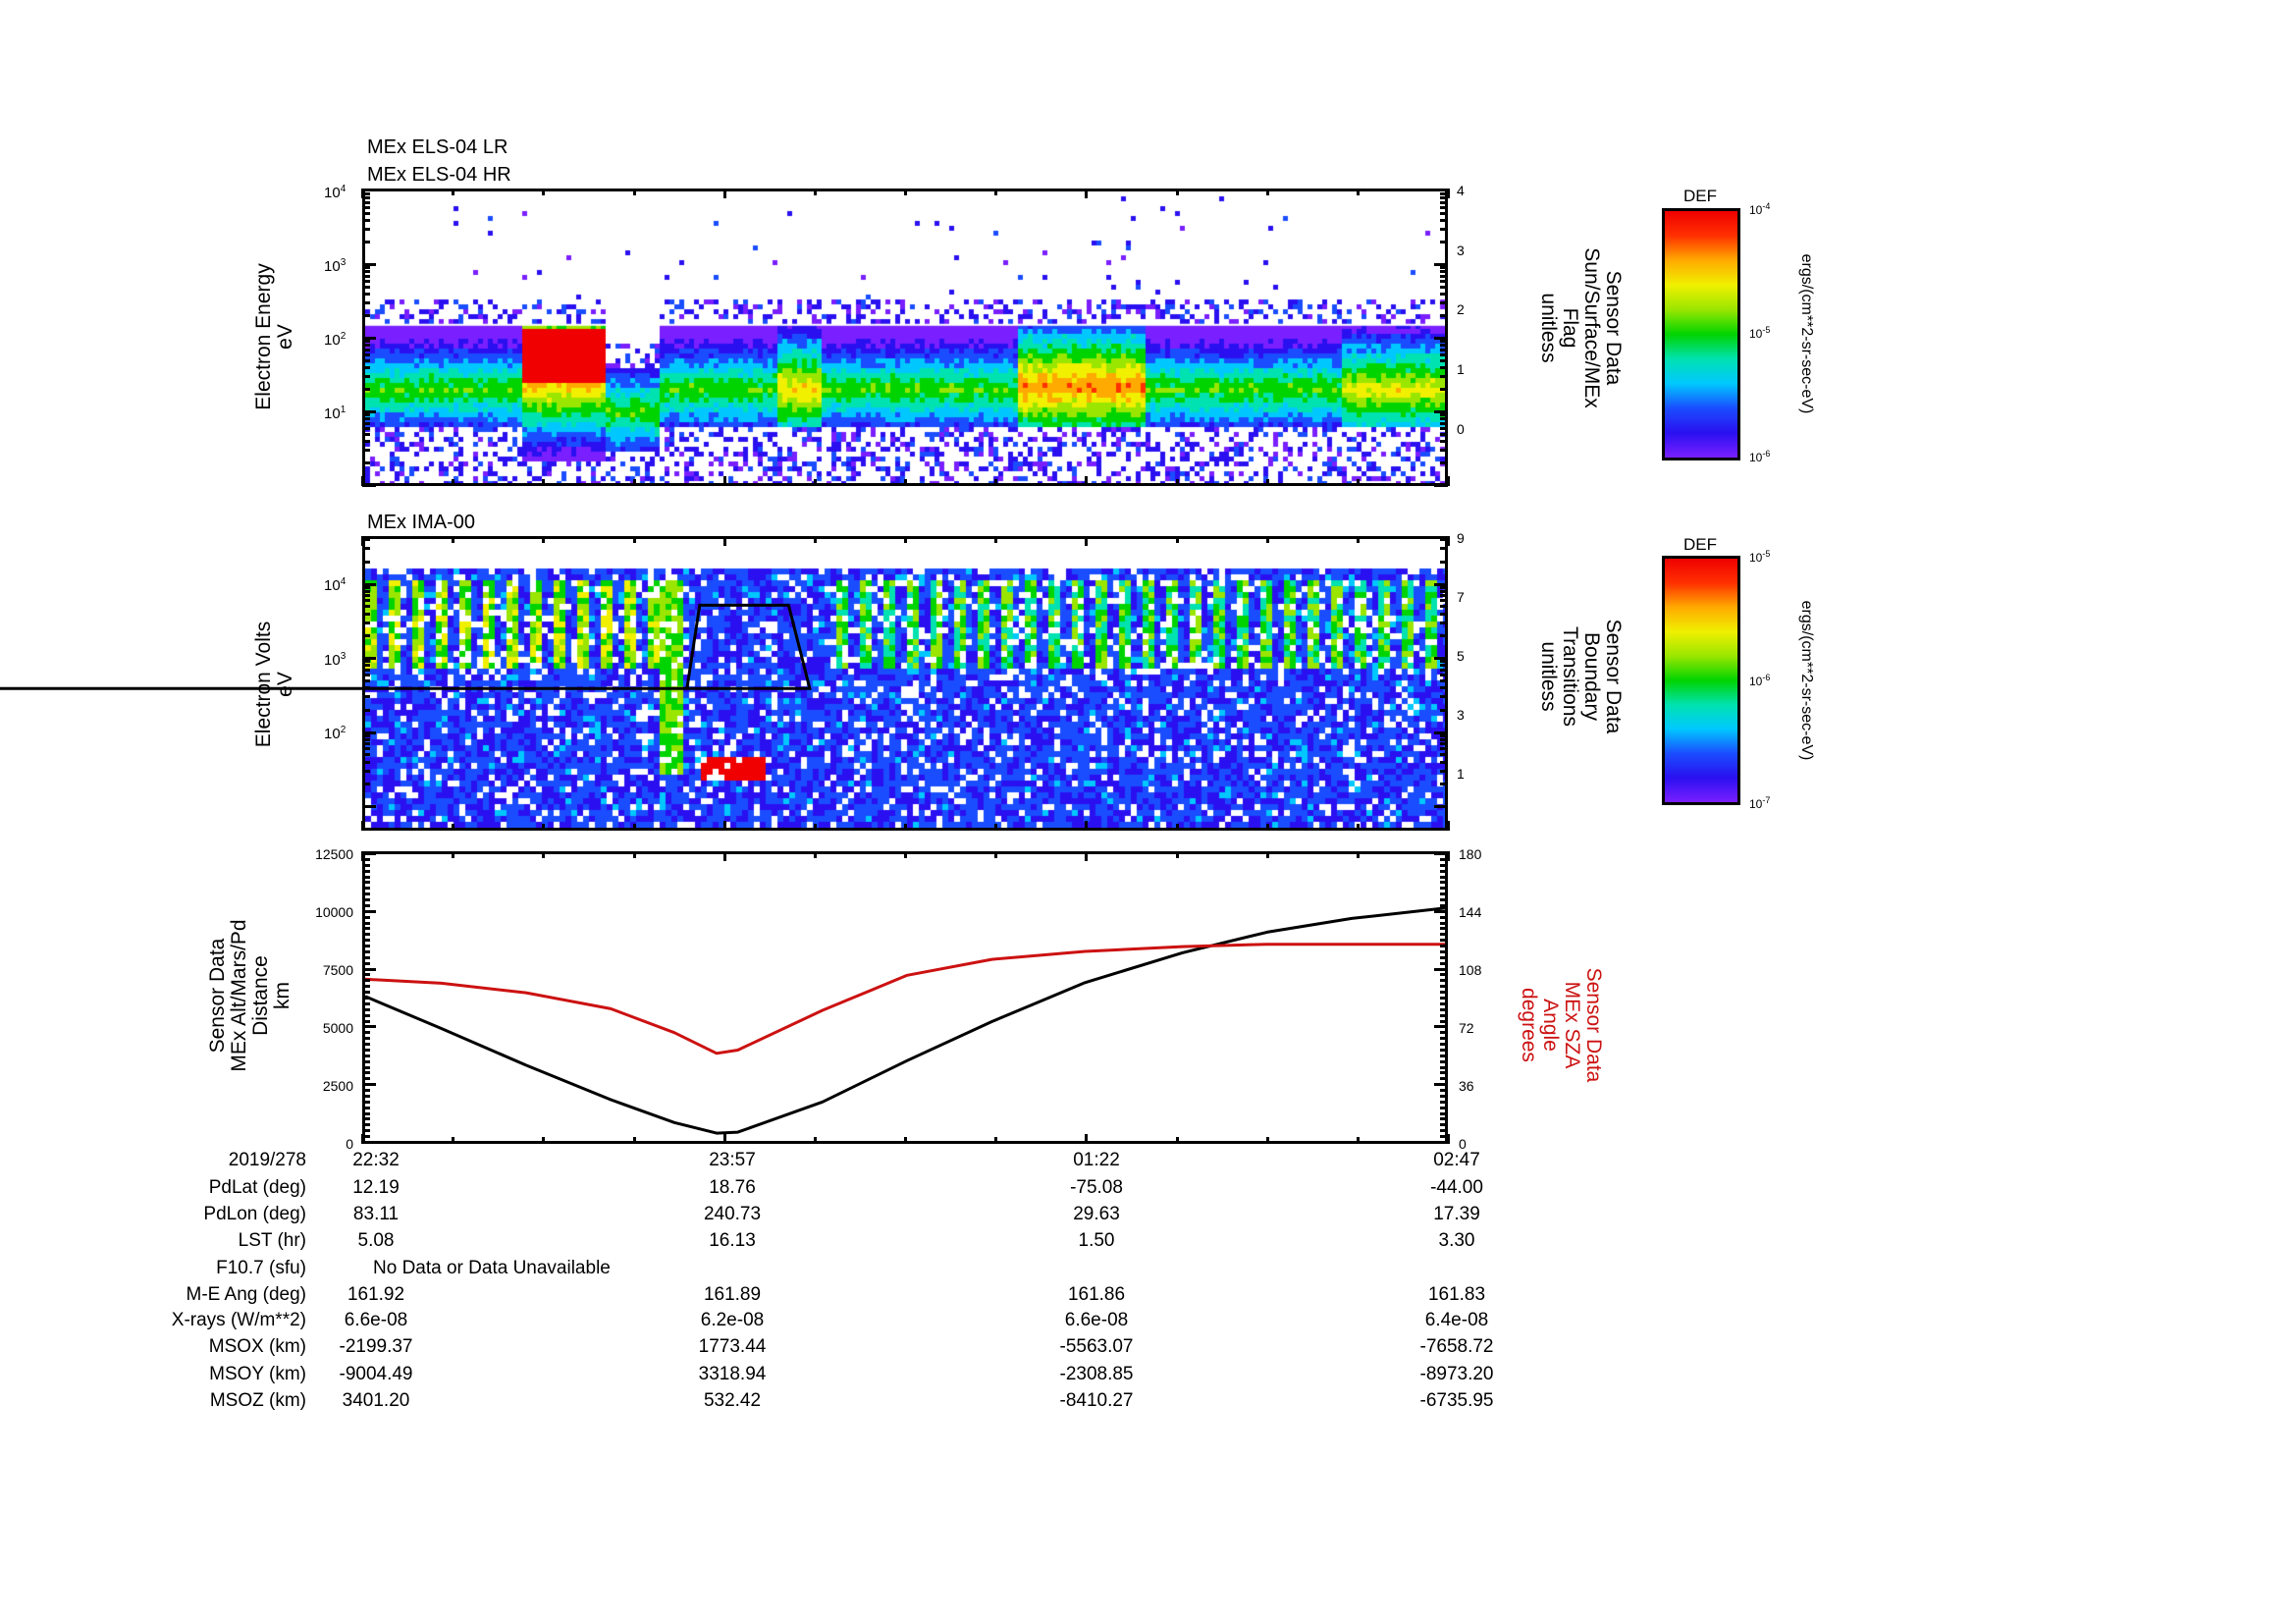 The width and height of the screenshot is (2296, 1623). What do you see at coordinates (1466, 1086) in the screenshot?
I see `sza-rtick-36: 36` at bounding box center [1466, 1086].